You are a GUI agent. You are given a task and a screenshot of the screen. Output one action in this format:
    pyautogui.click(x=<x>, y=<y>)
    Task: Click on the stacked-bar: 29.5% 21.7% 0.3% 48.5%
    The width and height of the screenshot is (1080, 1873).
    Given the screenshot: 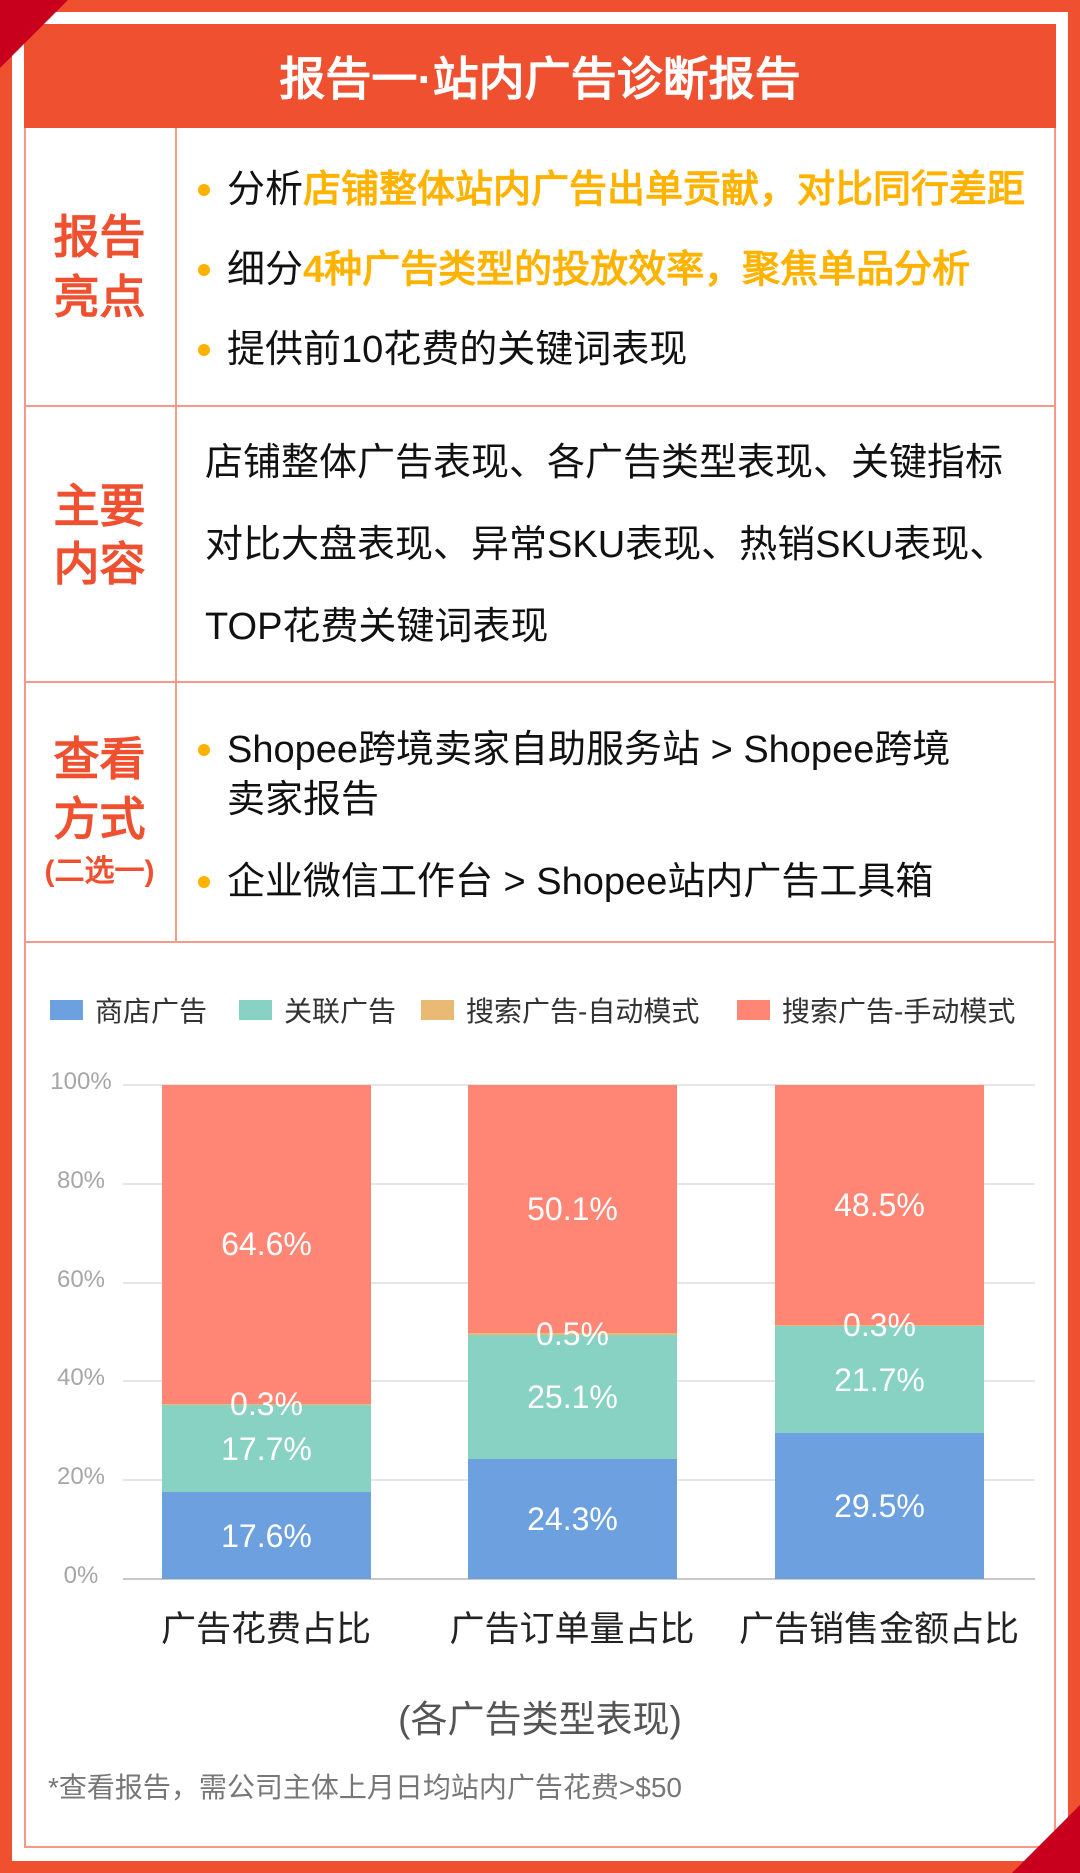 What is the action you would take?
    pyautogui.click(x=879, y=1332)
    